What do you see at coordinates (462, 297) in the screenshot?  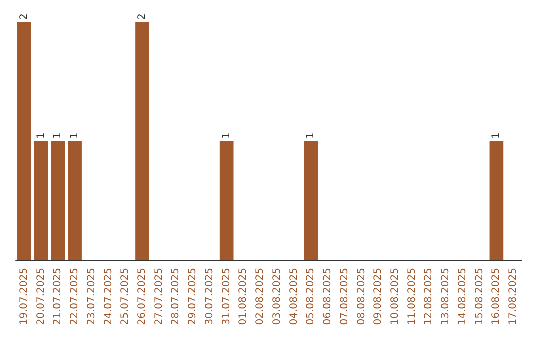 I see `x-tick-label: 14.08.2025` at bounding box center [462, 297].